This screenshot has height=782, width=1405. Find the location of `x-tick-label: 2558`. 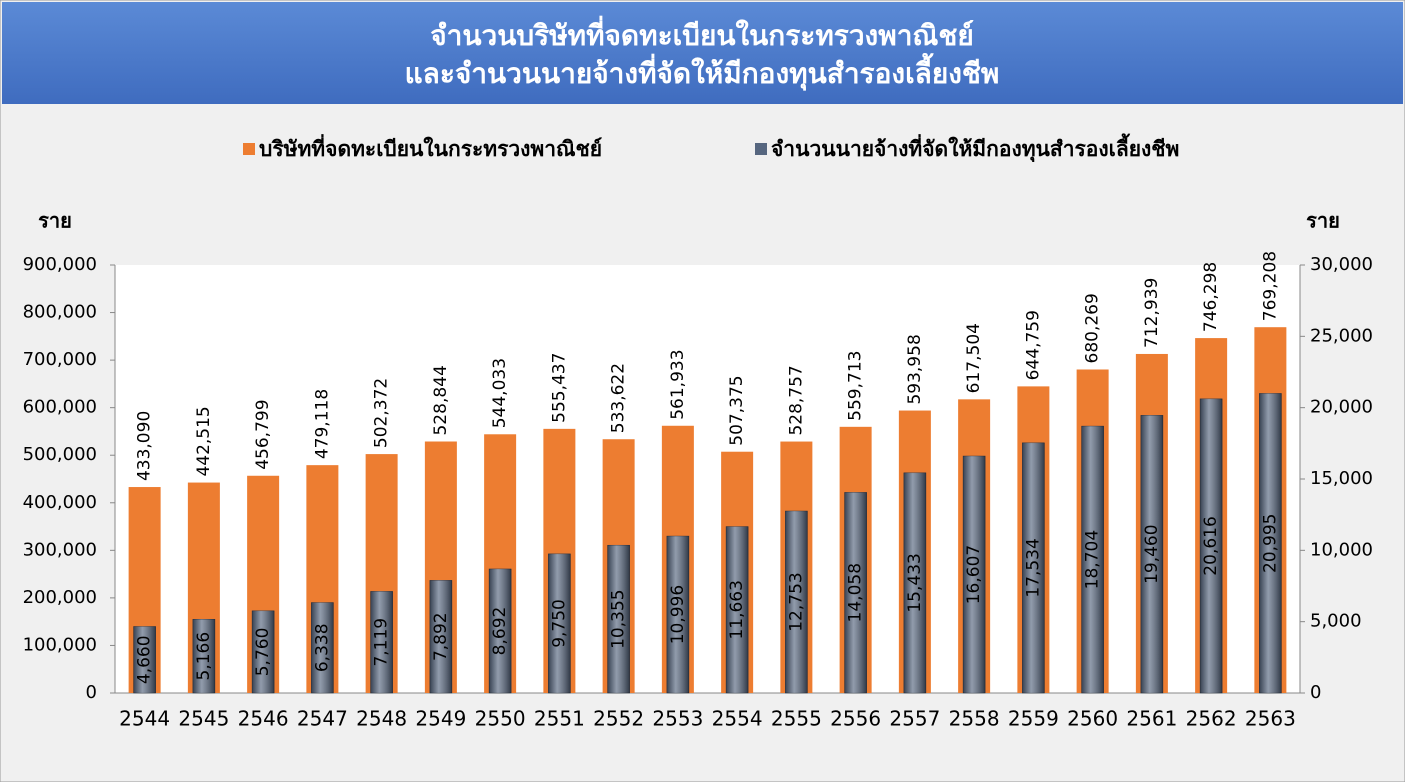

x-tick-label: 2558 is located at coordinates (974, 719).